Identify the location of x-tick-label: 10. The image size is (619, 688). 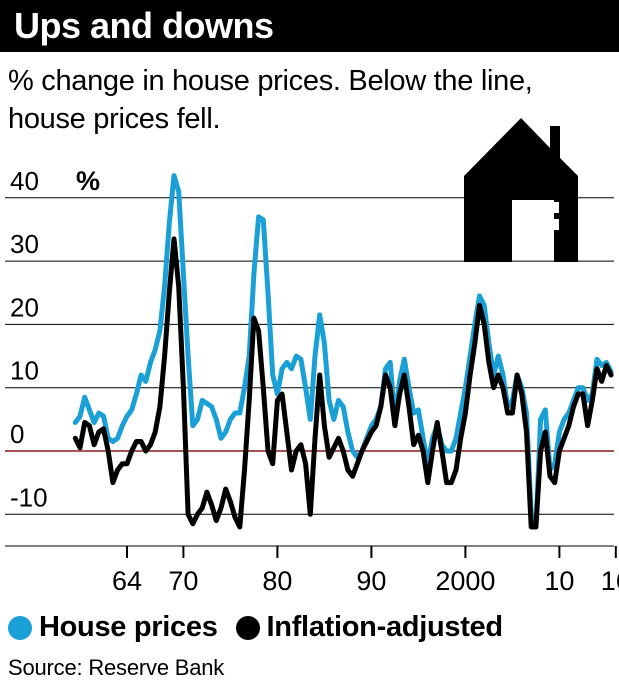
(559, 581).